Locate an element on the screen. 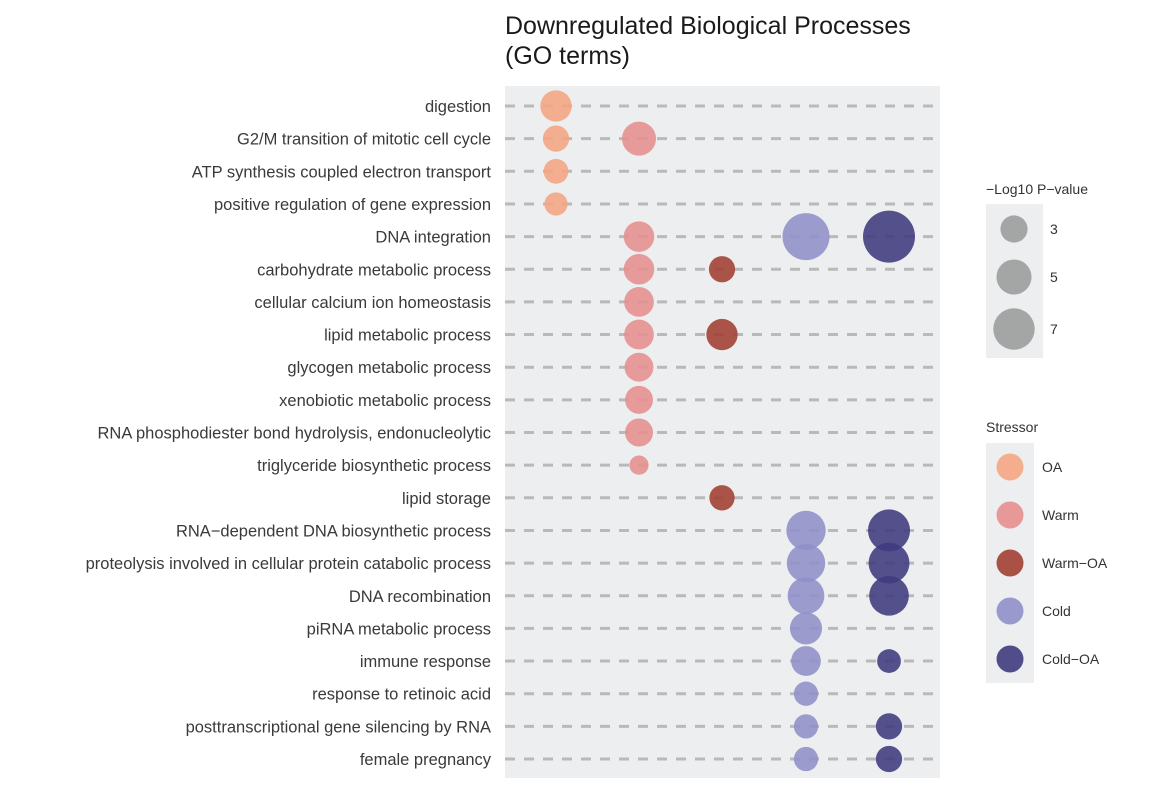  y-tick-label: xenobiotic metabolic process is located at coordinates (385, 401).